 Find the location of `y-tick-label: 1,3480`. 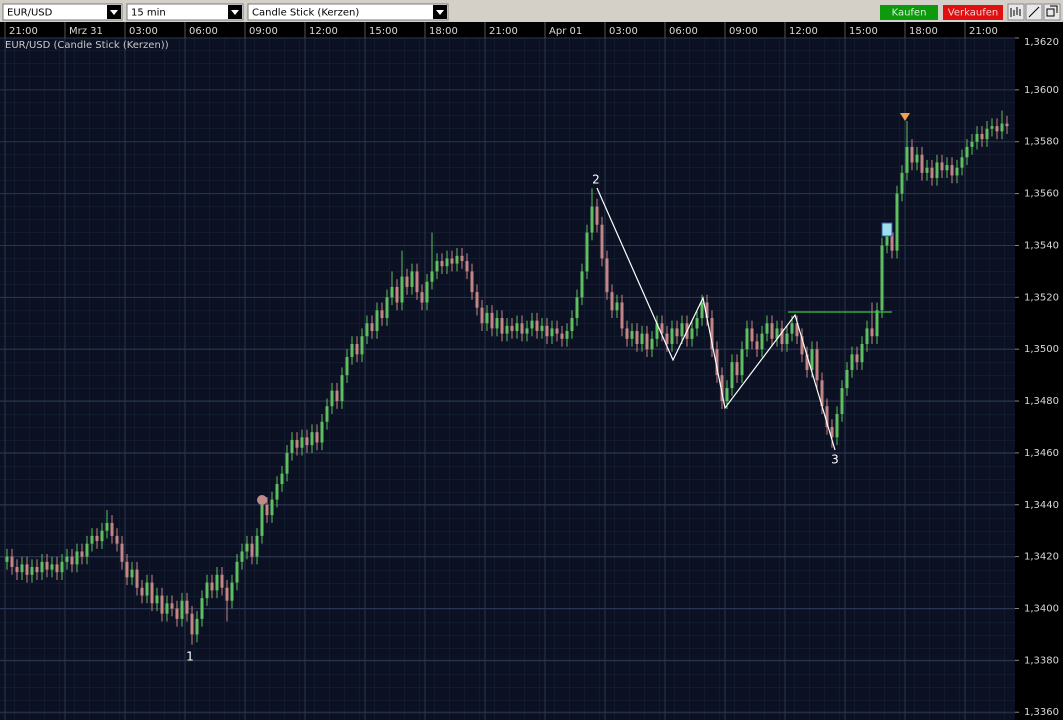

y-tick-label: 1,3480 is located at coordinates (1041, 401).